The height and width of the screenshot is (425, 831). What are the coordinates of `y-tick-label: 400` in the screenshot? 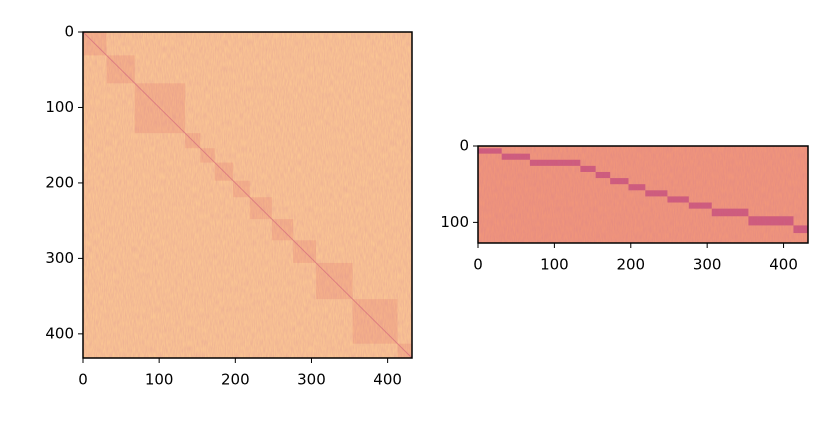 It's located at (59, 333).